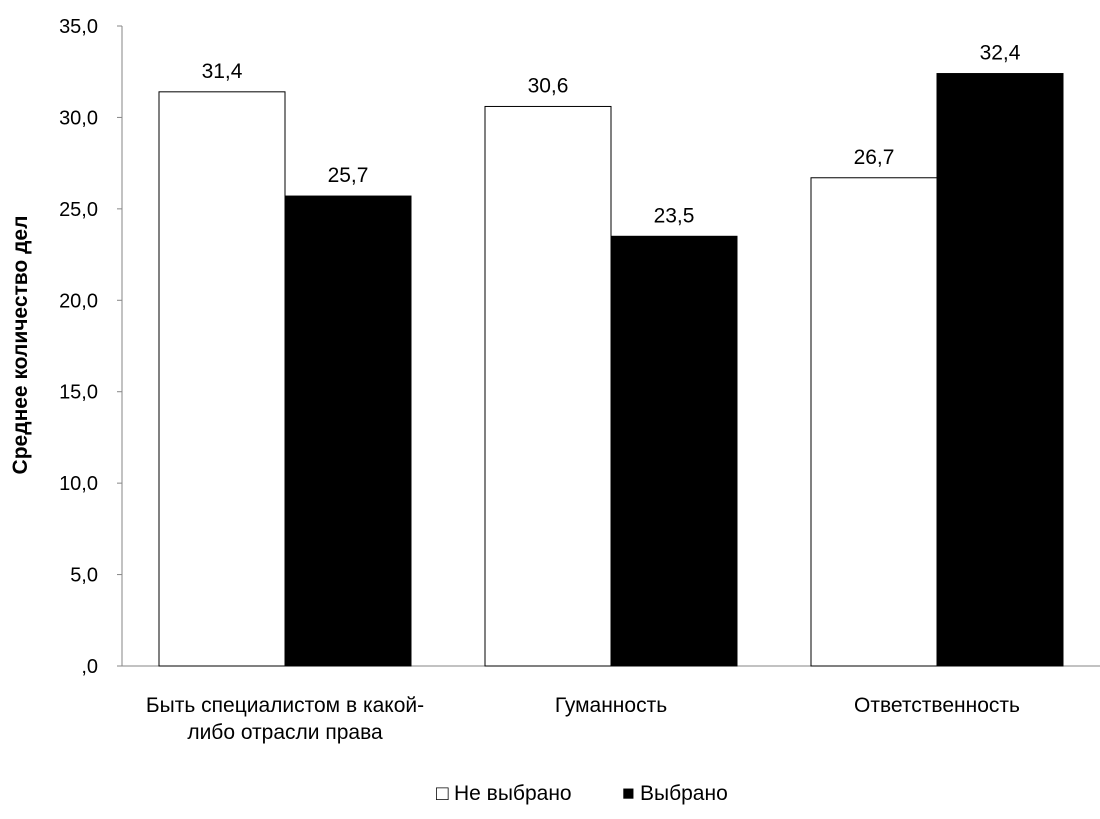 This screenshot has width=1100, height=819. What do you see at coordinates (874, 157) in the screenshot?
I see `data-label: 26,7` at bounding box center [874, 157].